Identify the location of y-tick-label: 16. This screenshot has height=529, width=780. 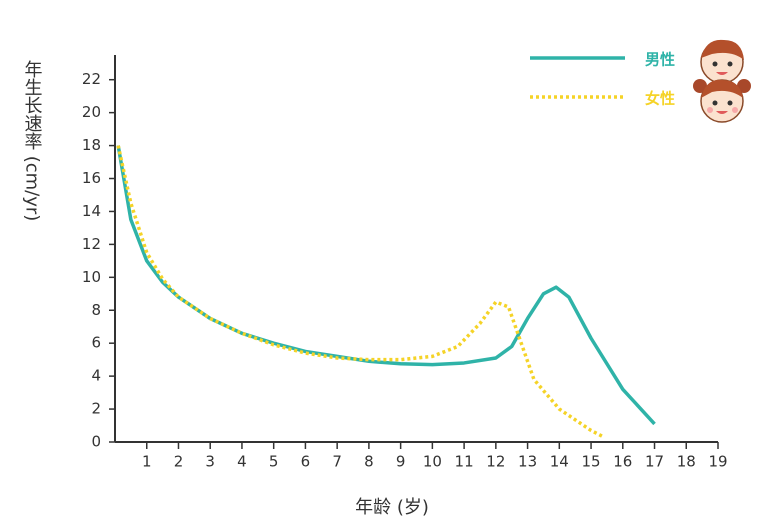
(91, 178).